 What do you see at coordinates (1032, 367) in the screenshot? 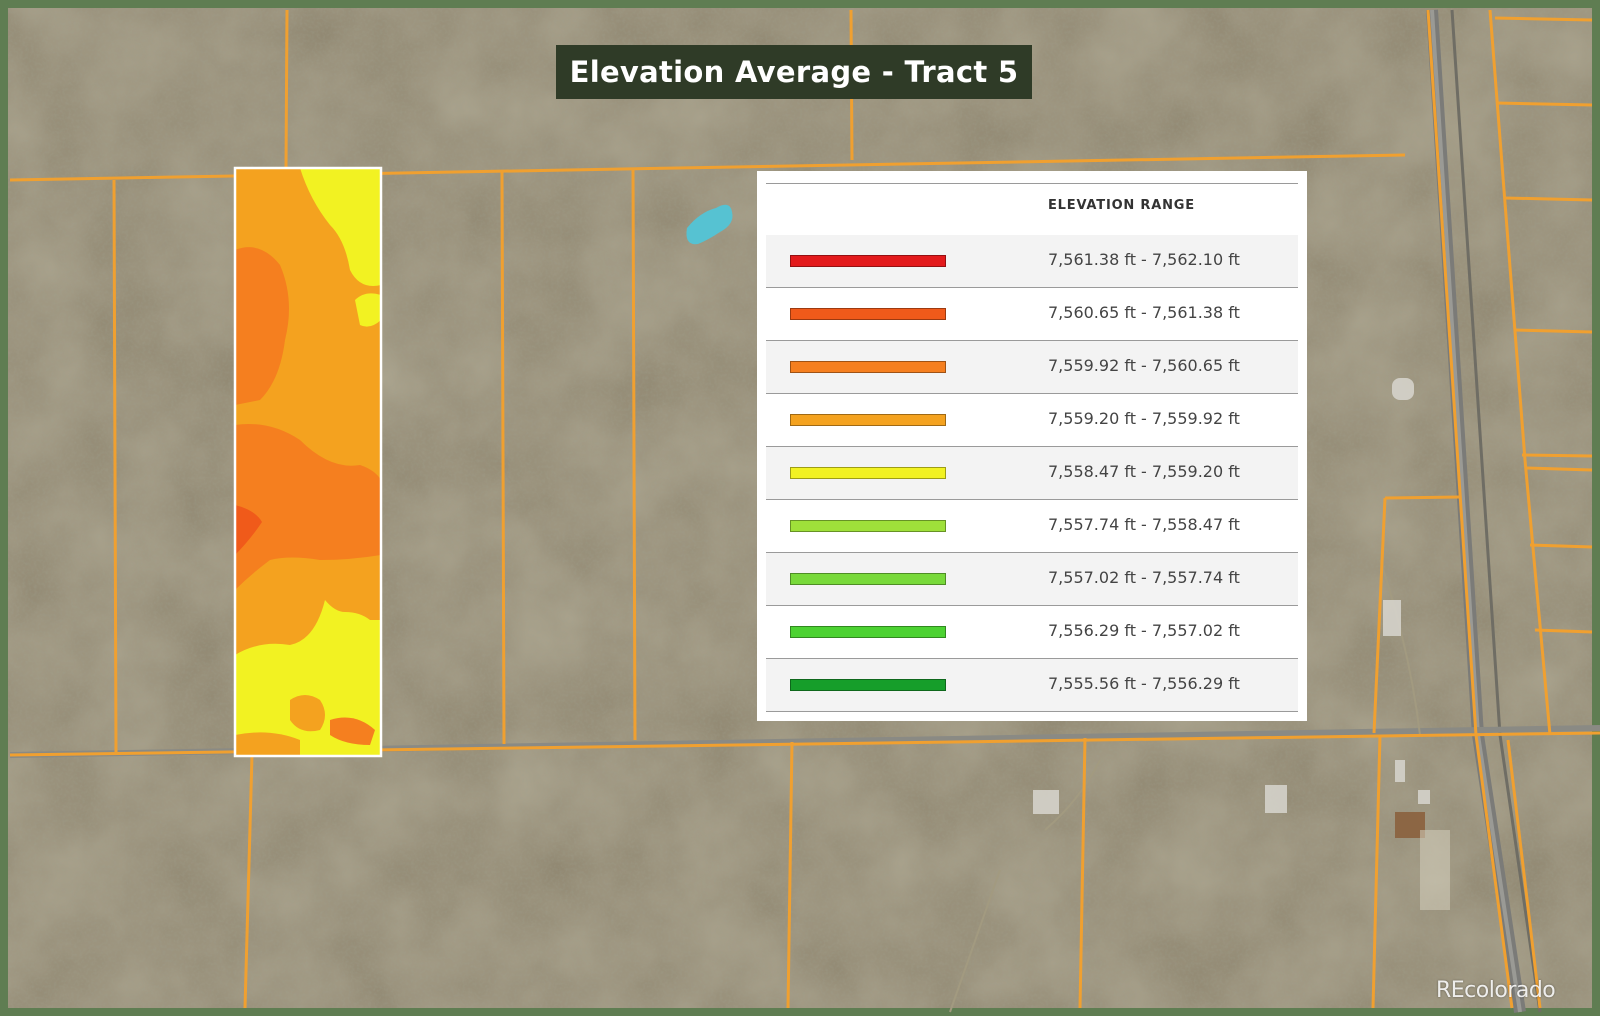
I see `legend-row: 7,559.92 ft - 7,560.65 ft` at bounding box center [1032, 367].